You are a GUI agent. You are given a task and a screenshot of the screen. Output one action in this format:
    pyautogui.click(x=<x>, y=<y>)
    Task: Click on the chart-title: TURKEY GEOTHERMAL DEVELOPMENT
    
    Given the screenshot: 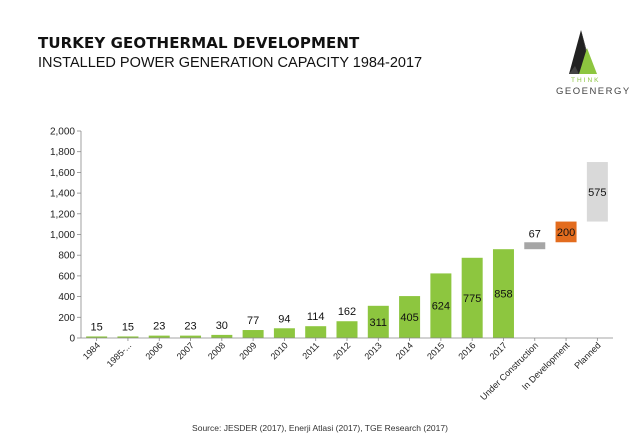 What is the action you would take?
    pyautogui.click(x=199, y=43)
    